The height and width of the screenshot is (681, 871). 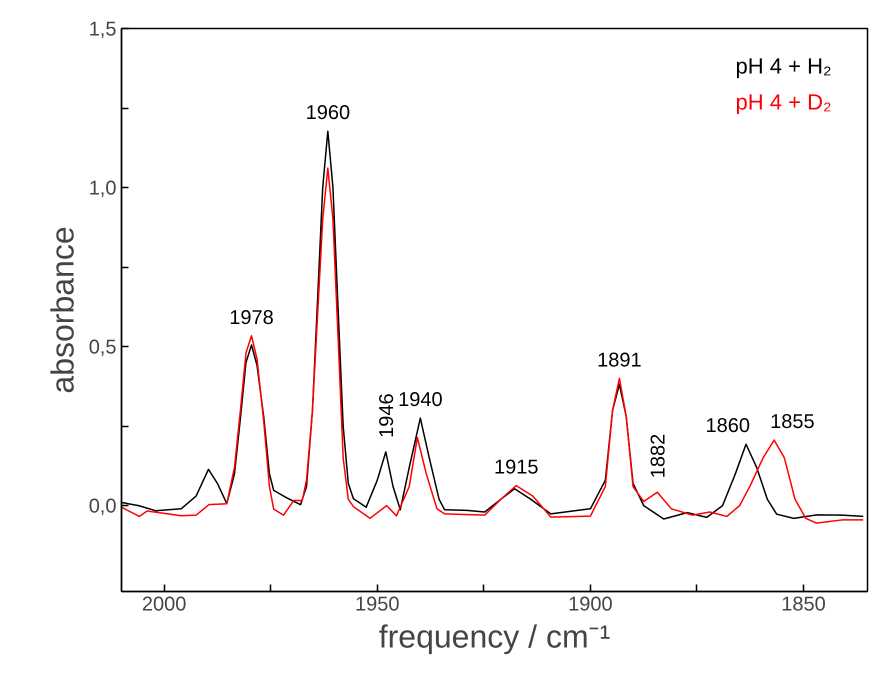 What do you see at coordinates (619, 360) in the screenshot?
I see `annotation: 1891` at bounding box center [619, 360].